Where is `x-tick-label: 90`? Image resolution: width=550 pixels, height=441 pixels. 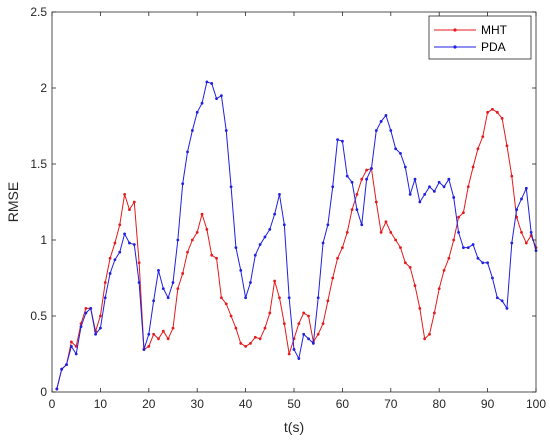
x-tick-label: 90 is located at coordinates (488, 404).